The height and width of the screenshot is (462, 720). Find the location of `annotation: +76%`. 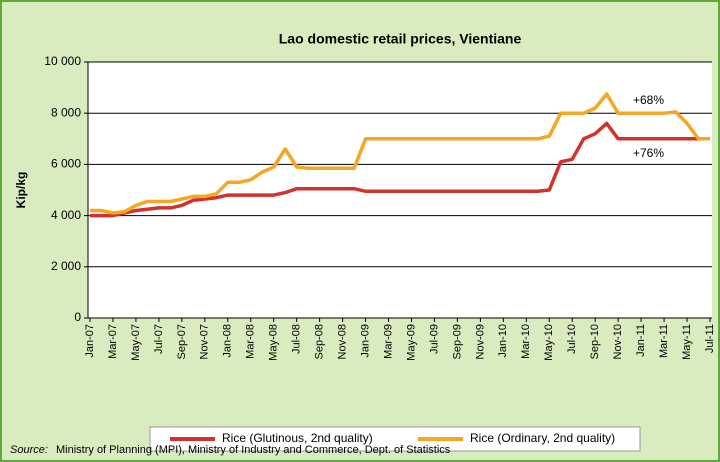

annotation: +76% is located at coordinates (648, 153).